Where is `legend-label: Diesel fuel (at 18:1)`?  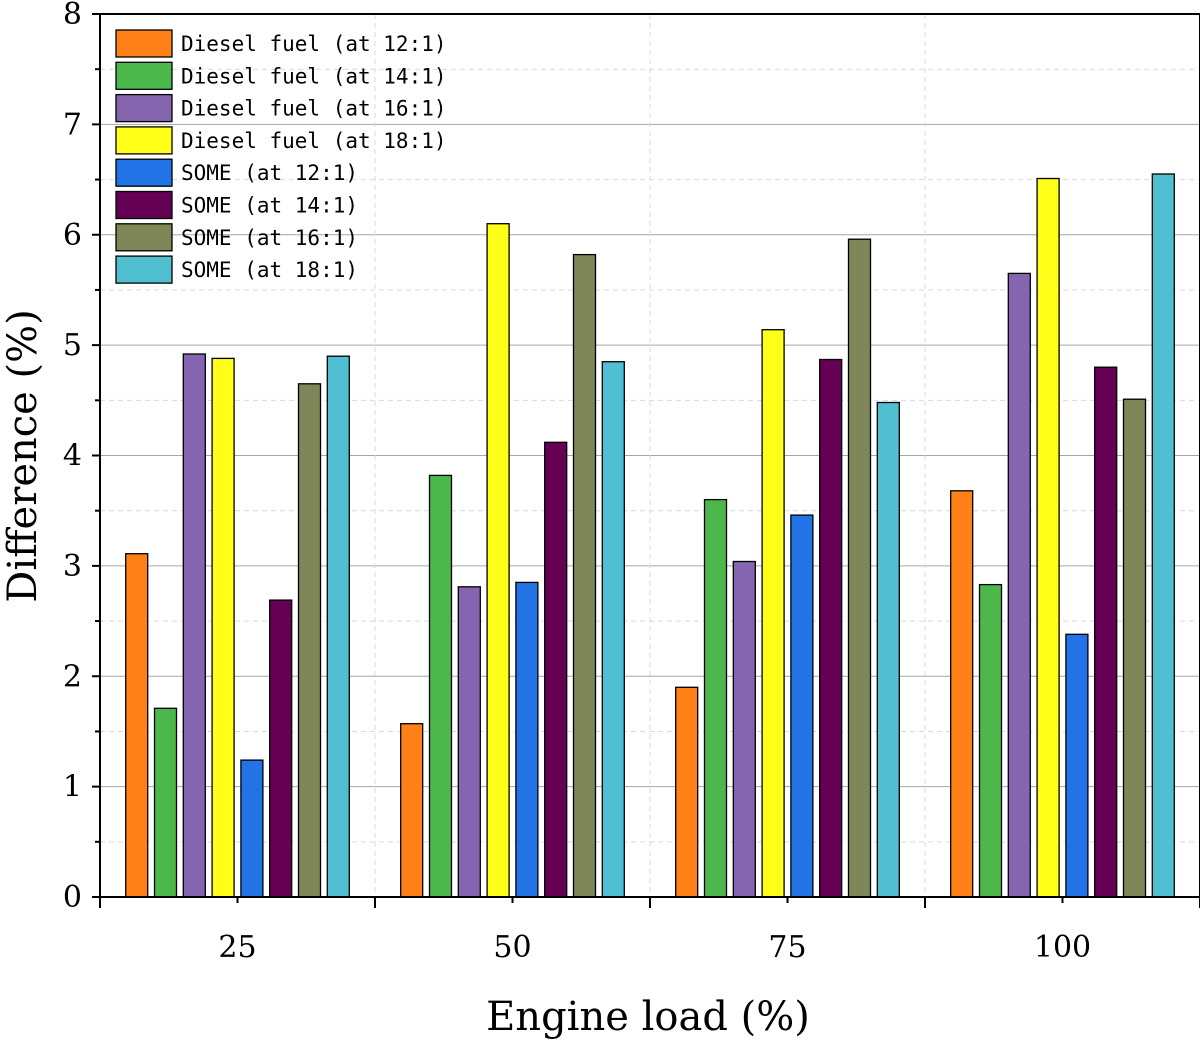
legend-label: Diesel fuel (at 18:1) is located at coordinates (314, 141).